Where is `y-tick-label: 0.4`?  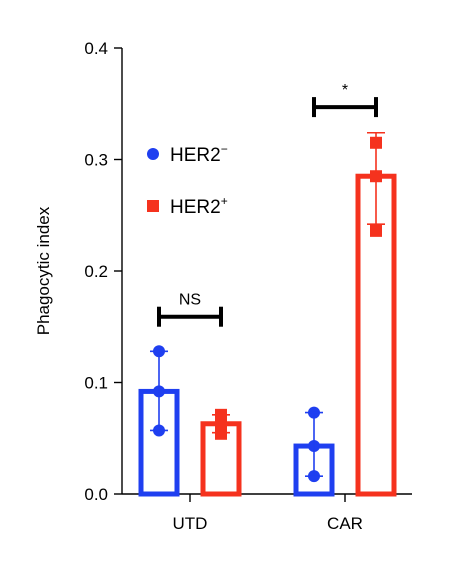
y-tick-label: 0.4 is located at coordinates (96, 48).